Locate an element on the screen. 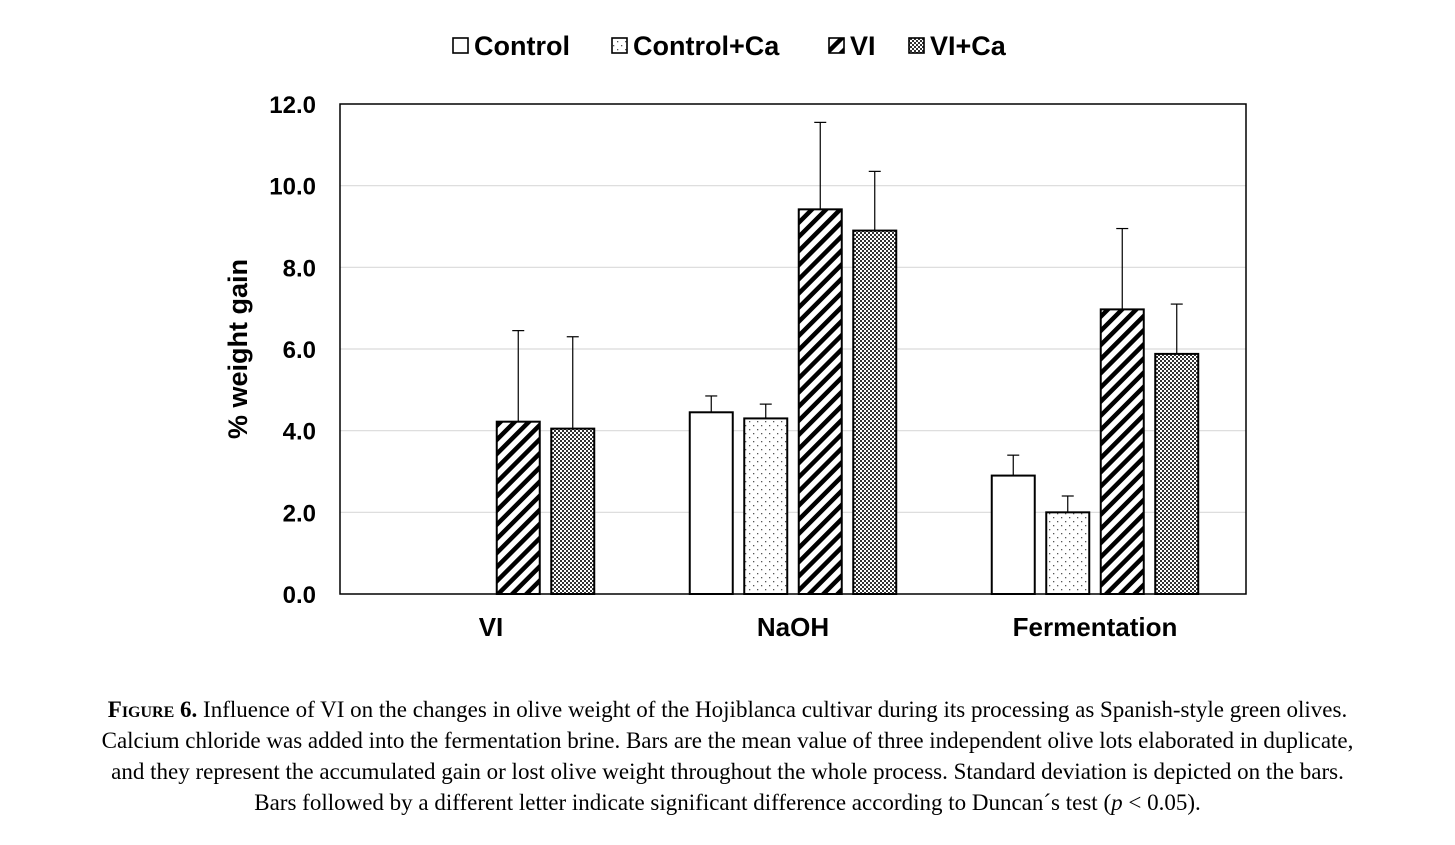 This screenshot has height=845, width=1455. legend-label: VI+Ca is located at coordinates (968, 46).